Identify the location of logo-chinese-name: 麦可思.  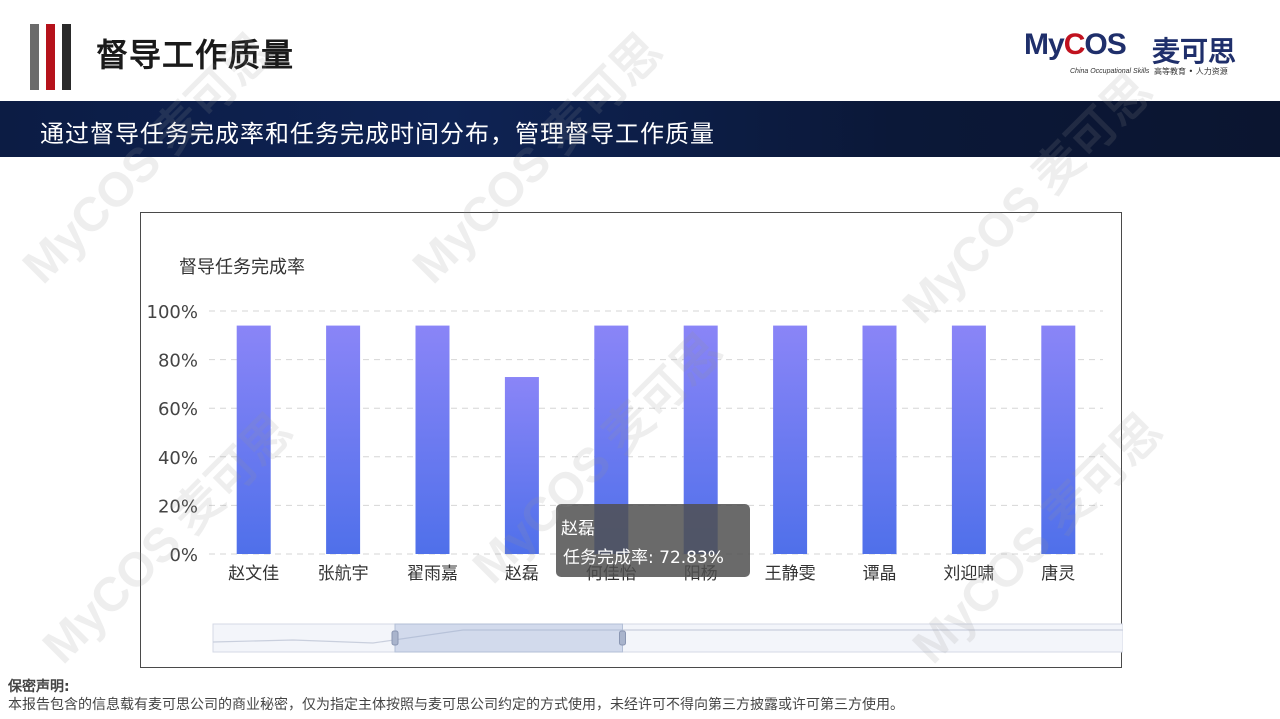
(1194, 51).